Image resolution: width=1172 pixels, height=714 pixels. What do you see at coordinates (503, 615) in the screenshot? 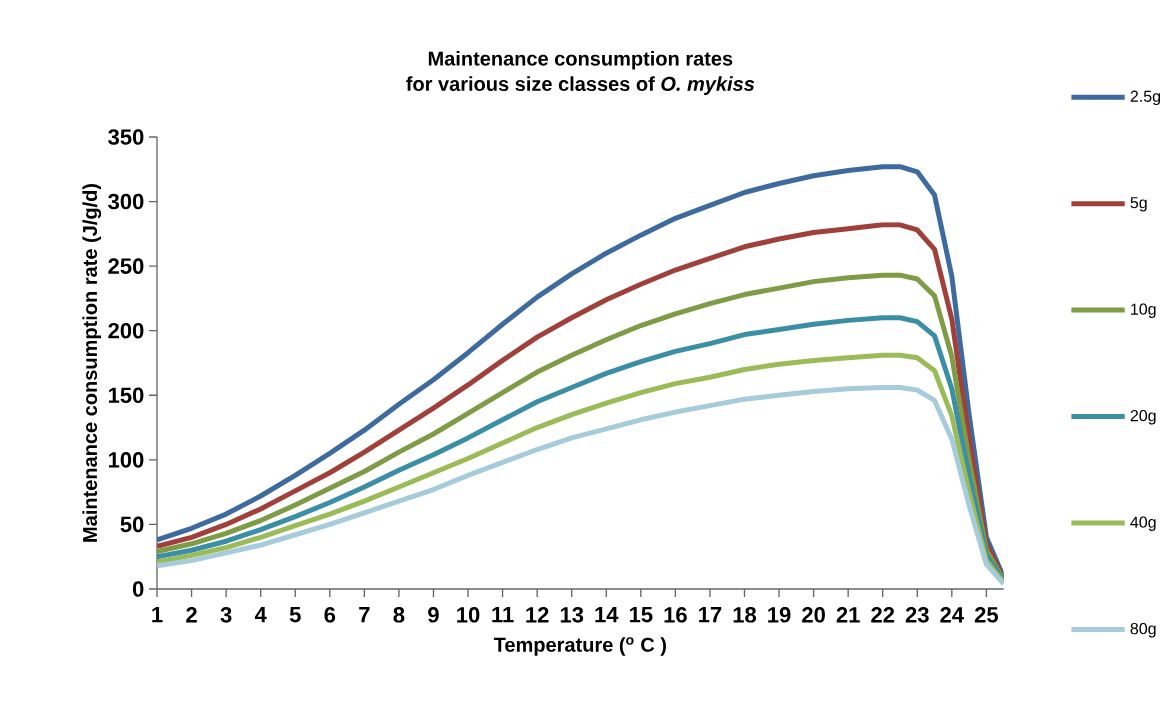
I see `x-tick-label: 11` at bounding box center [503, 615].